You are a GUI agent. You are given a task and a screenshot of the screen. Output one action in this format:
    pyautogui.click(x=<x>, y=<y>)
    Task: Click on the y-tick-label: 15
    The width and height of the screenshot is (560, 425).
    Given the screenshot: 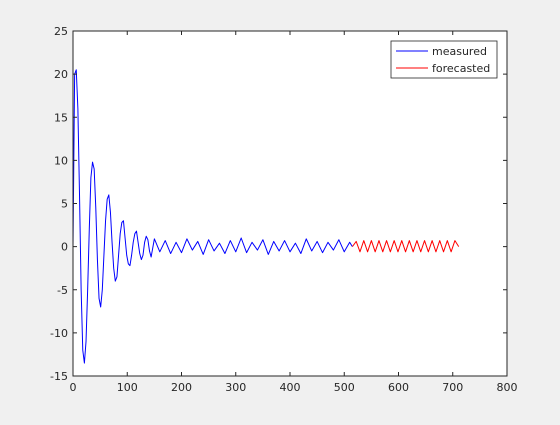 What is the action you would take?
    pyautogui.click(x=61, y=117)
    